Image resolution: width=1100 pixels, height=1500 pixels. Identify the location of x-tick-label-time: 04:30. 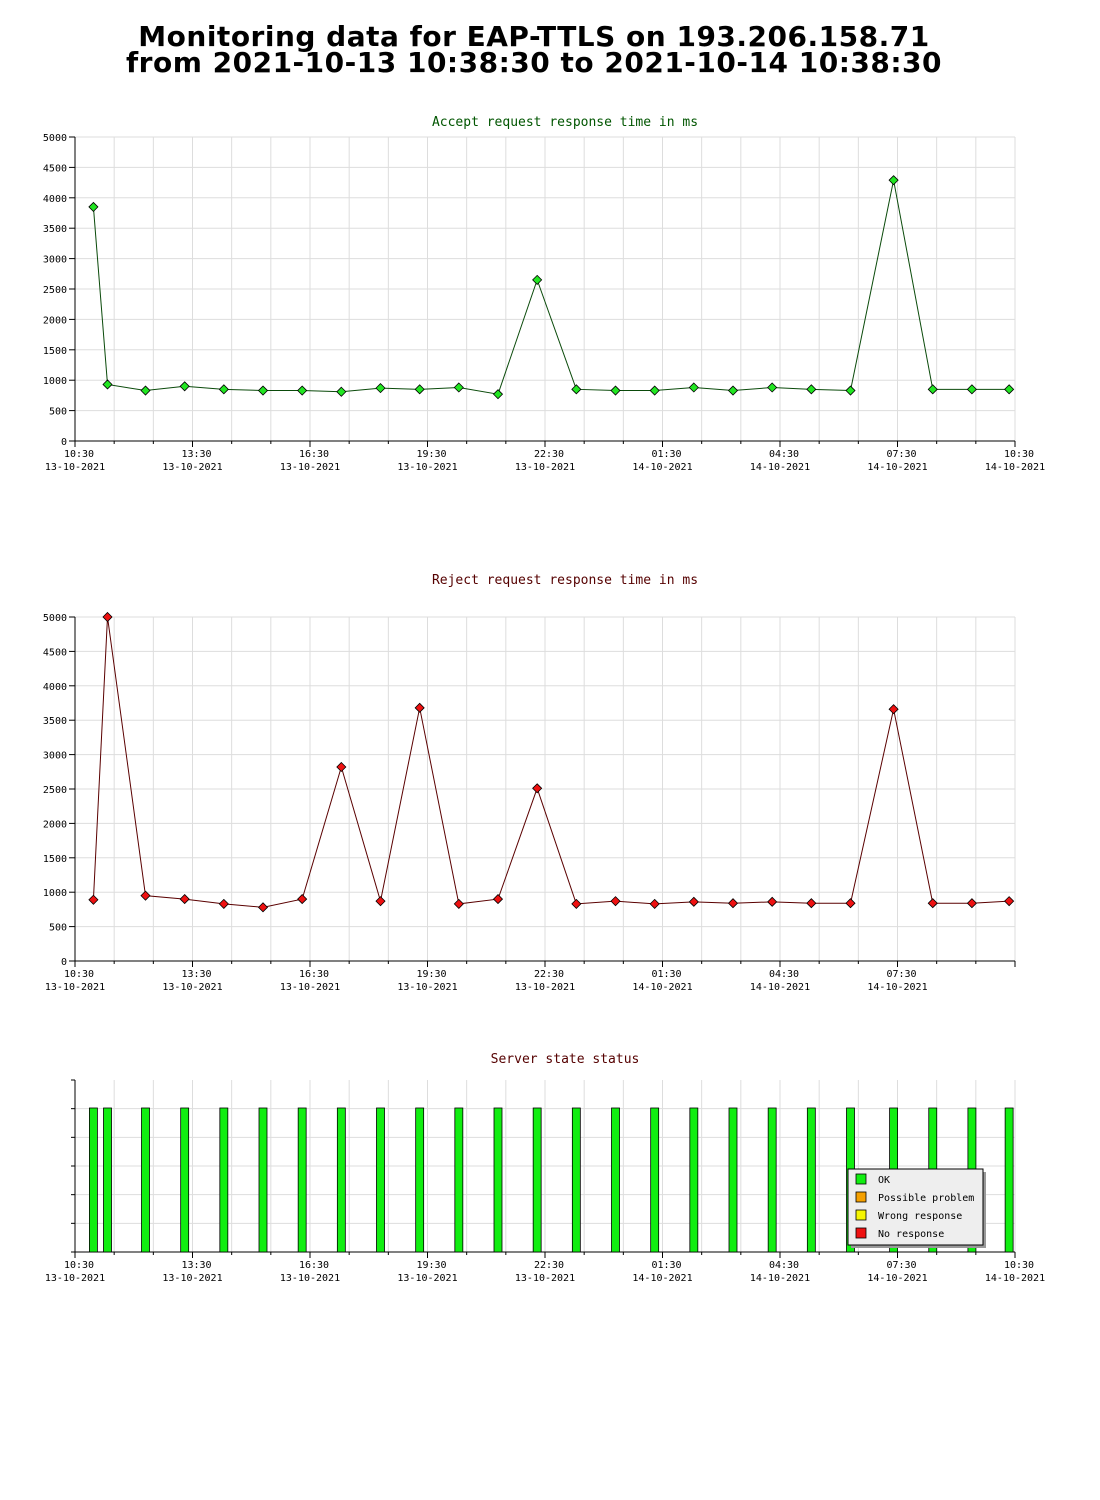
(784, 974).